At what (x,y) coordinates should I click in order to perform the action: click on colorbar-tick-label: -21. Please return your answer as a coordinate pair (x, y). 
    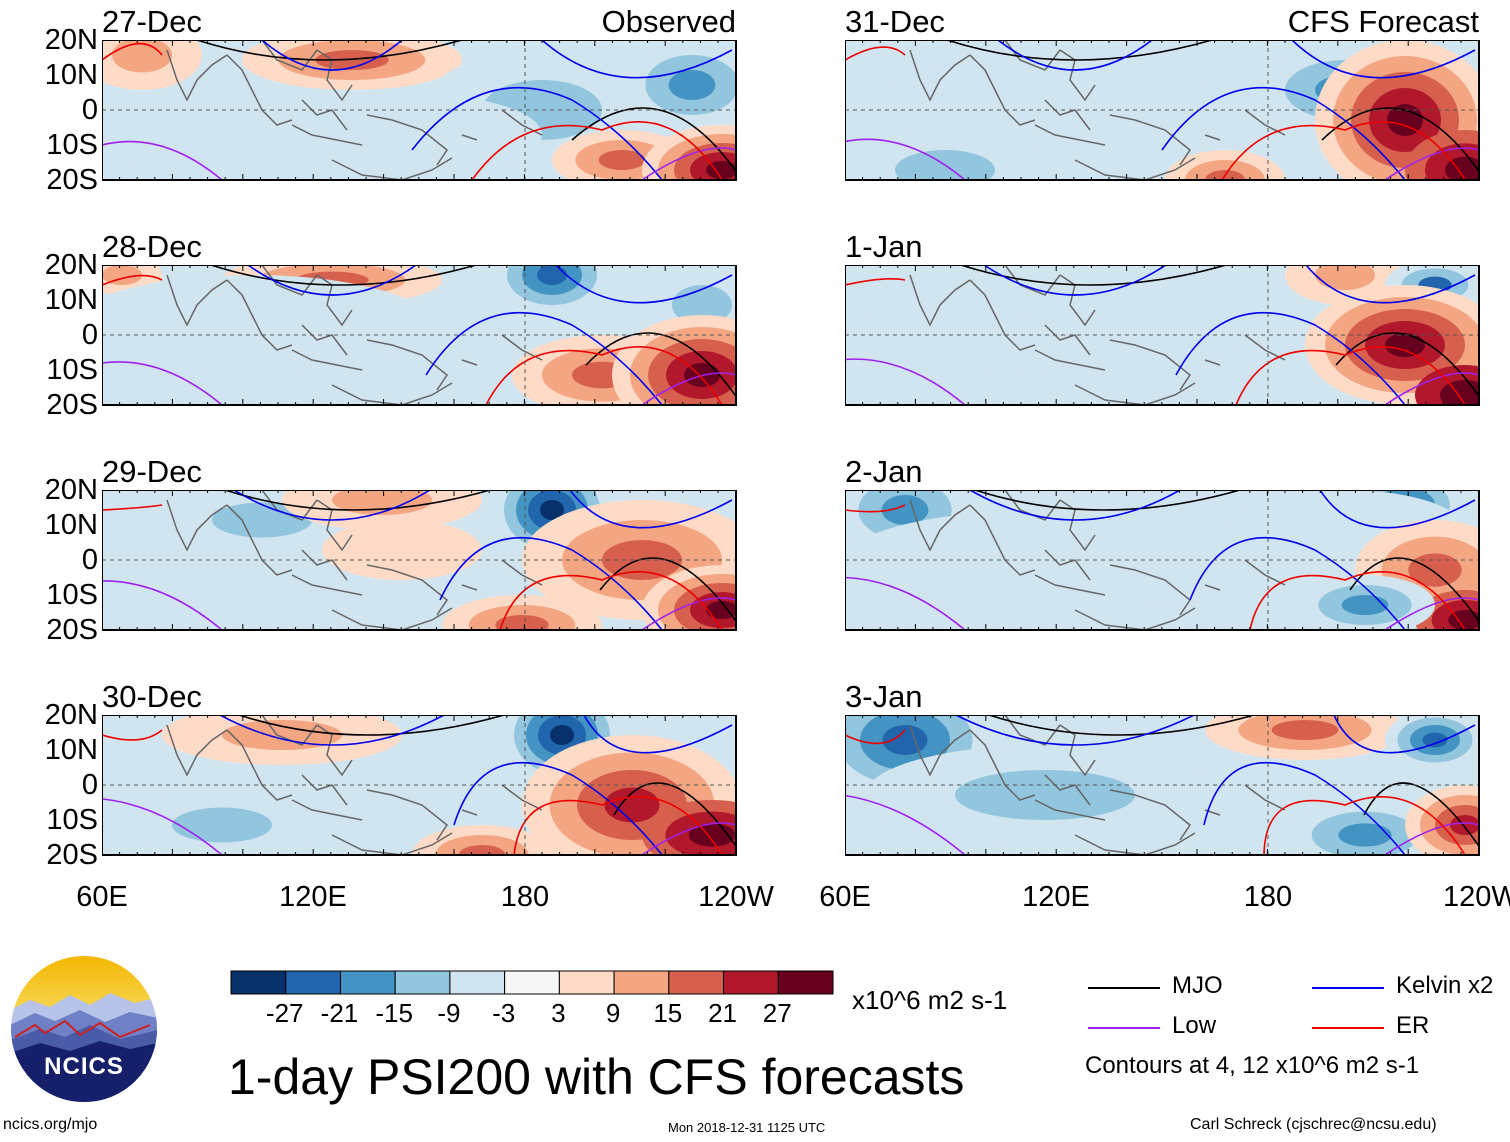
    Looking at the image, I should click on (339, 1013).